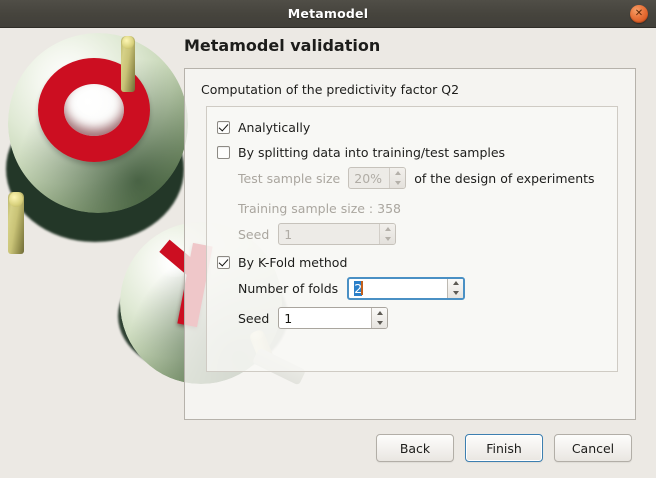 The width and height of the screenshot is (656, 478). I want to click on kfold-label: By K-Fold method, so click(293, 262).